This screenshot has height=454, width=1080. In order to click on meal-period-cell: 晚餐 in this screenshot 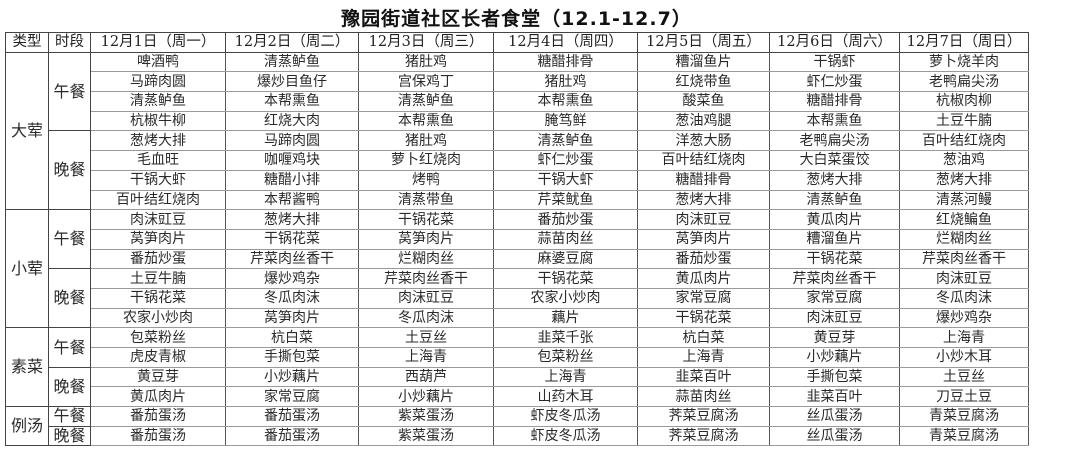, I will do `click(69, 387)`.